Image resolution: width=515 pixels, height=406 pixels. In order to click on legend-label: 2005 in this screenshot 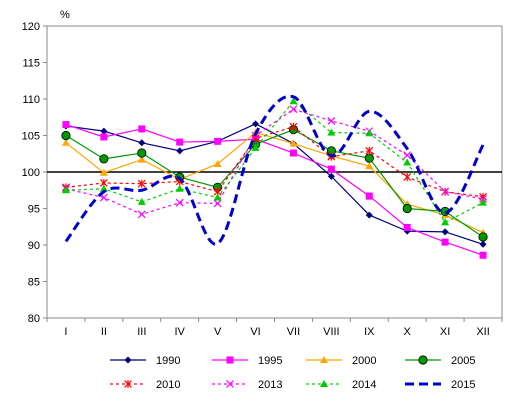, I will do `click(463, 361)`.